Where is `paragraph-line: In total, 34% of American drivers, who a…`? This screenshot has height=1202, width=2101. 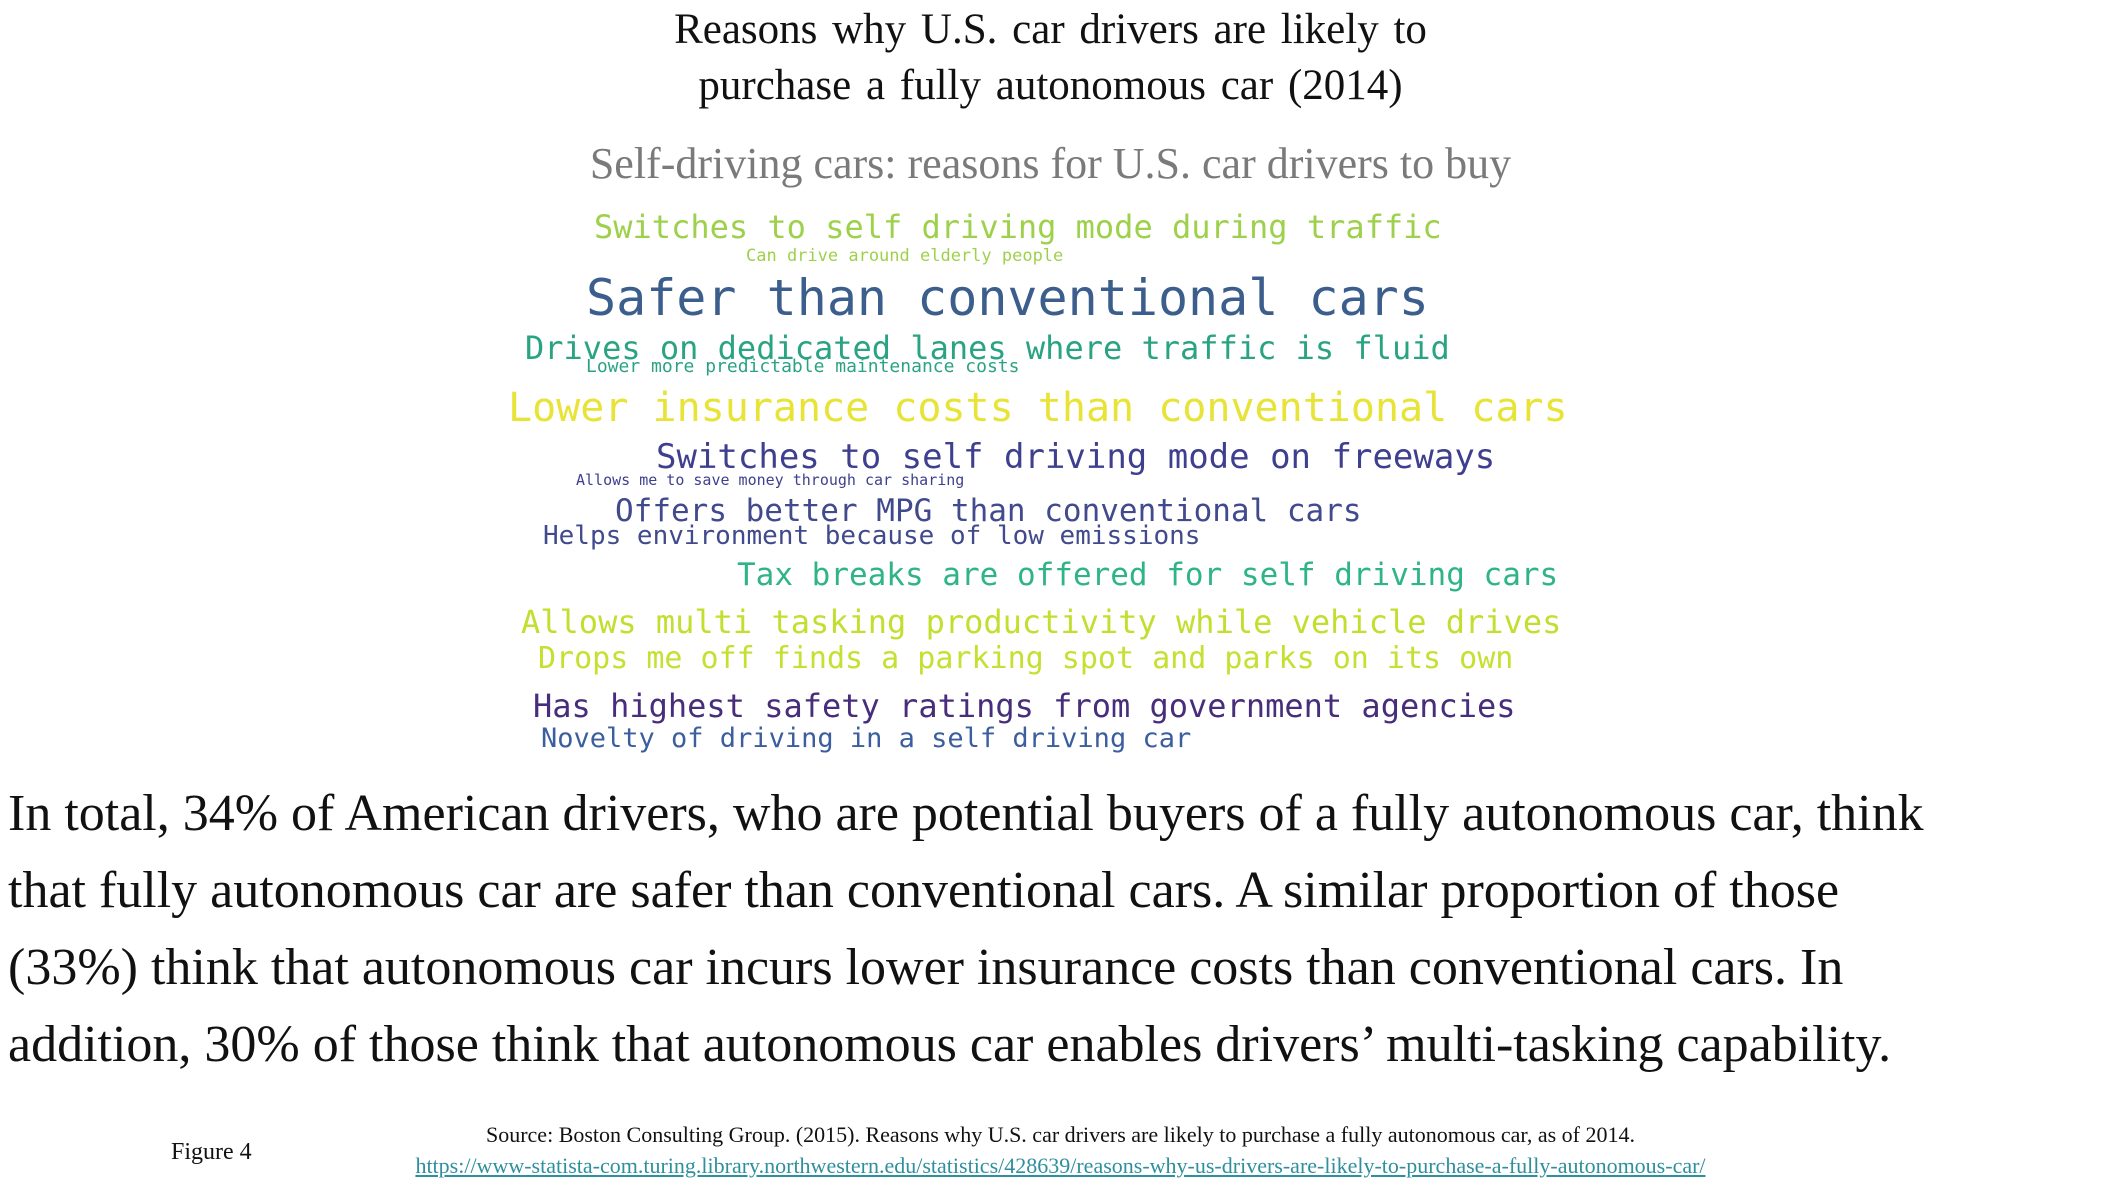
paragraph-line: In total, 34% of American drivers, who a… is located at coordinates (966, 813).